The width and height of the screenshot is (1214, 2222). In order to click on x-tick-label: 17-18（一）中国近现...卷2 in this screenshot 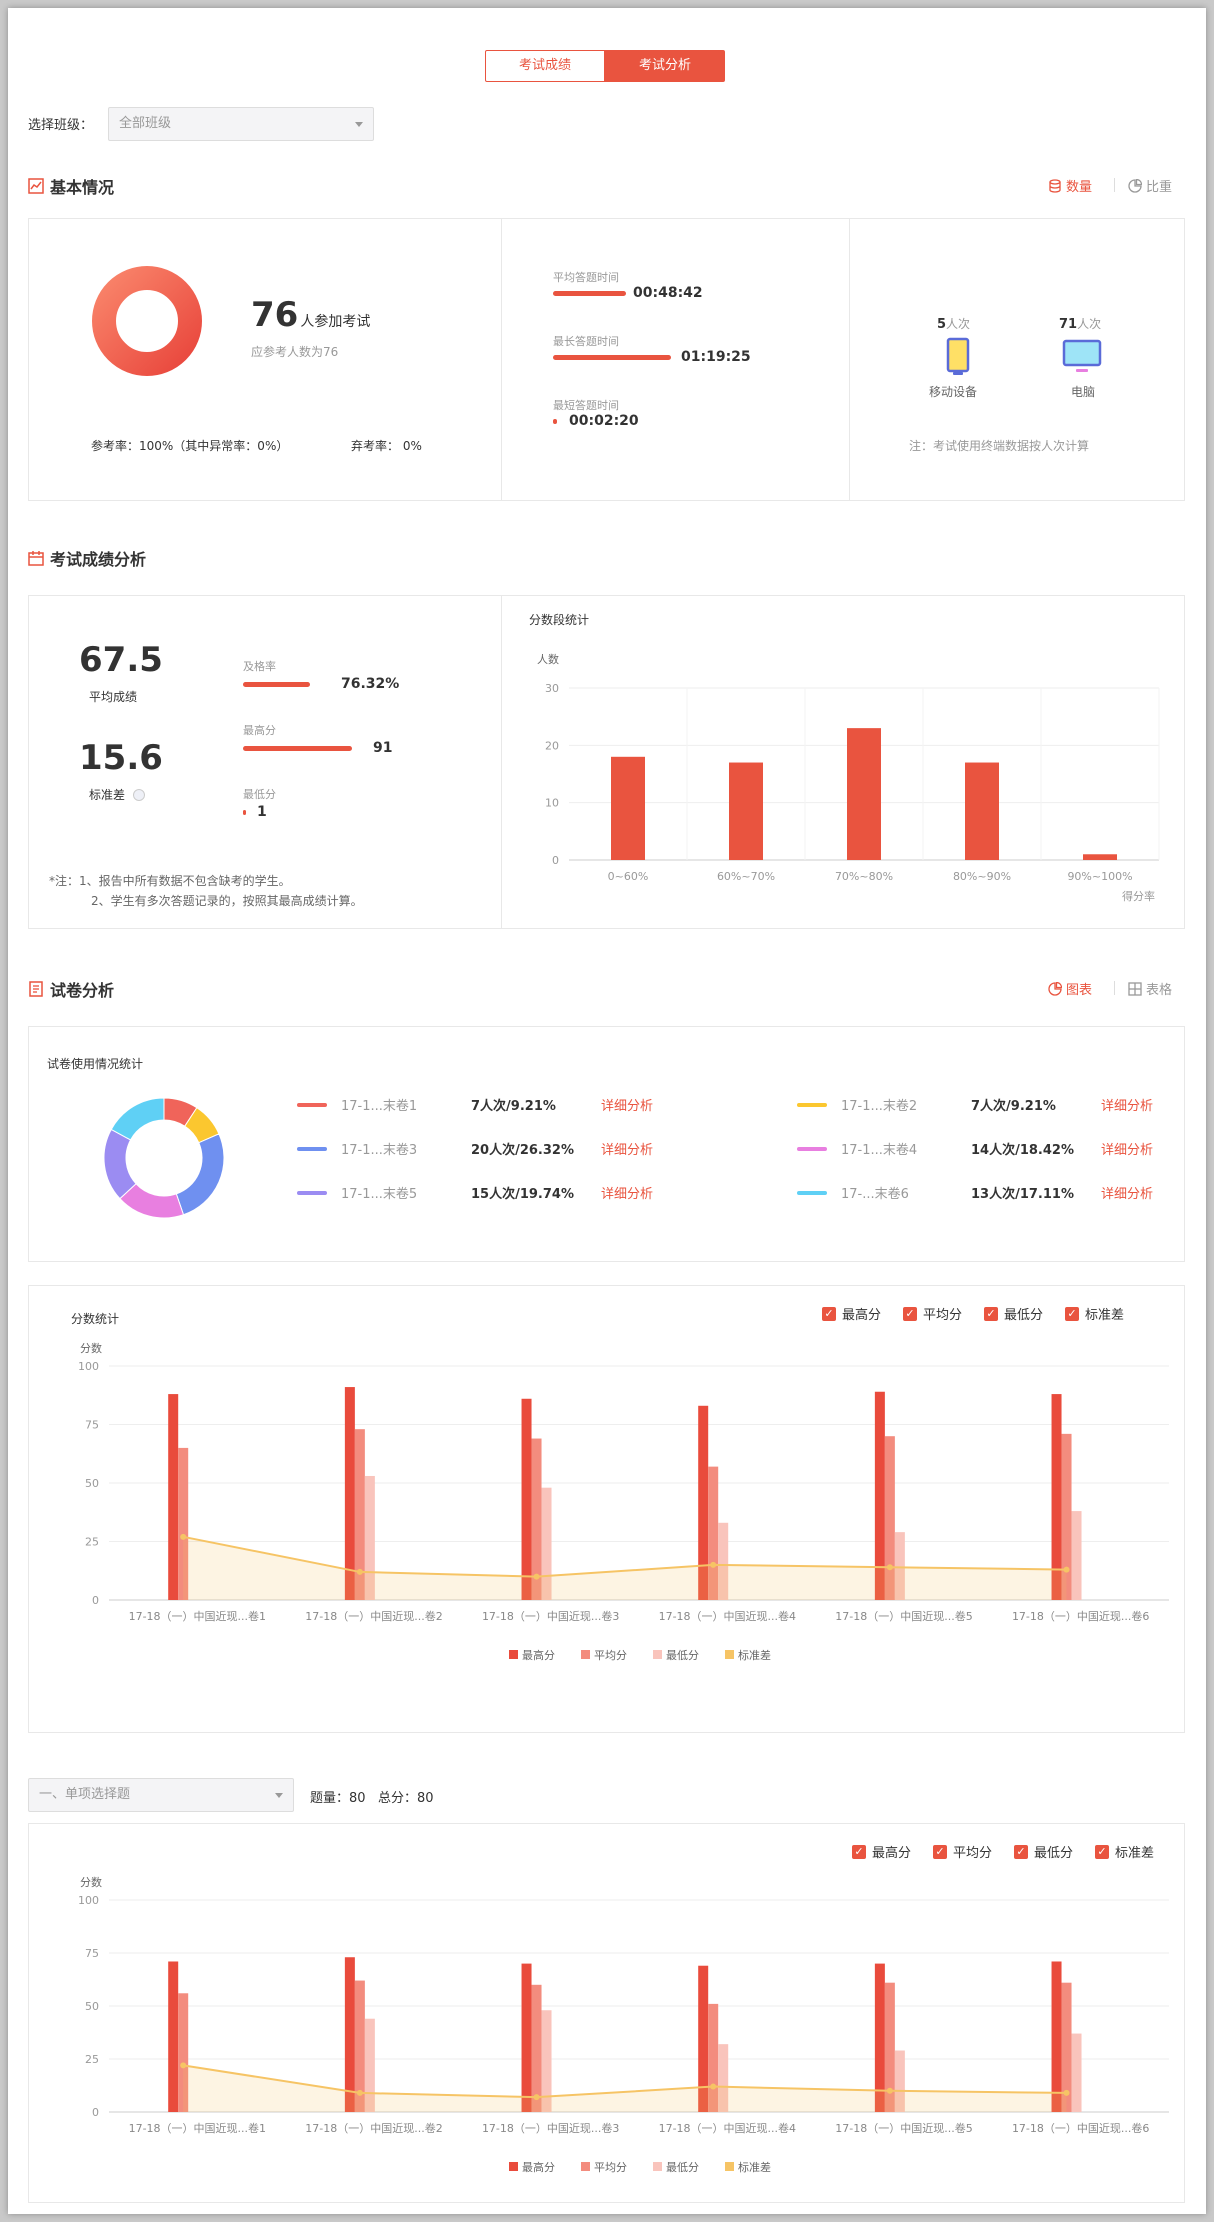, I will do `click(373, 1616)`.